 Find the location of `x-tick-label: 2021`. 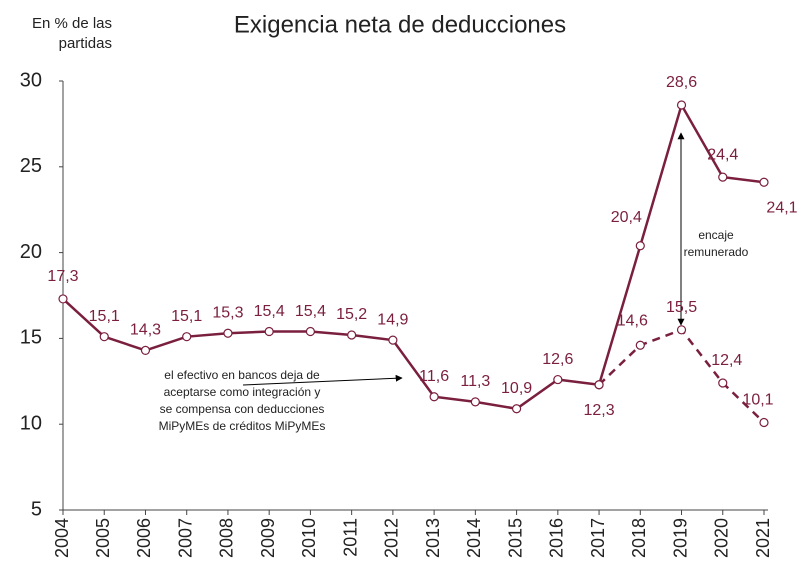

x-tick-label: 2021 is located at coordinates (763, 538).